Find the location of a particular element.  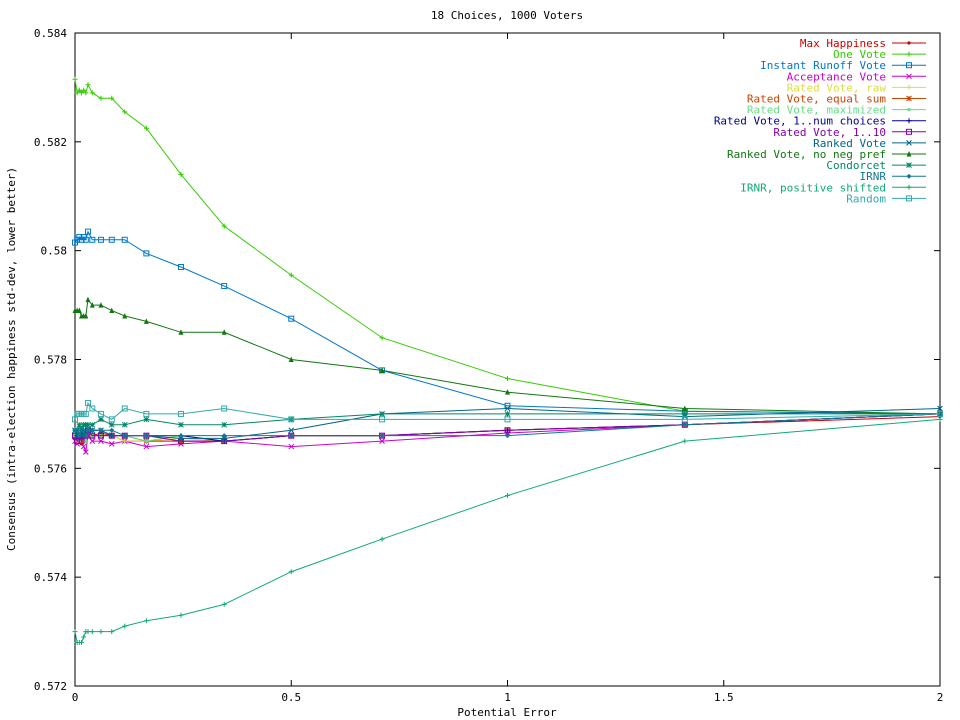

x-tick-label: 1.5 is located at coordinates (724, 697).